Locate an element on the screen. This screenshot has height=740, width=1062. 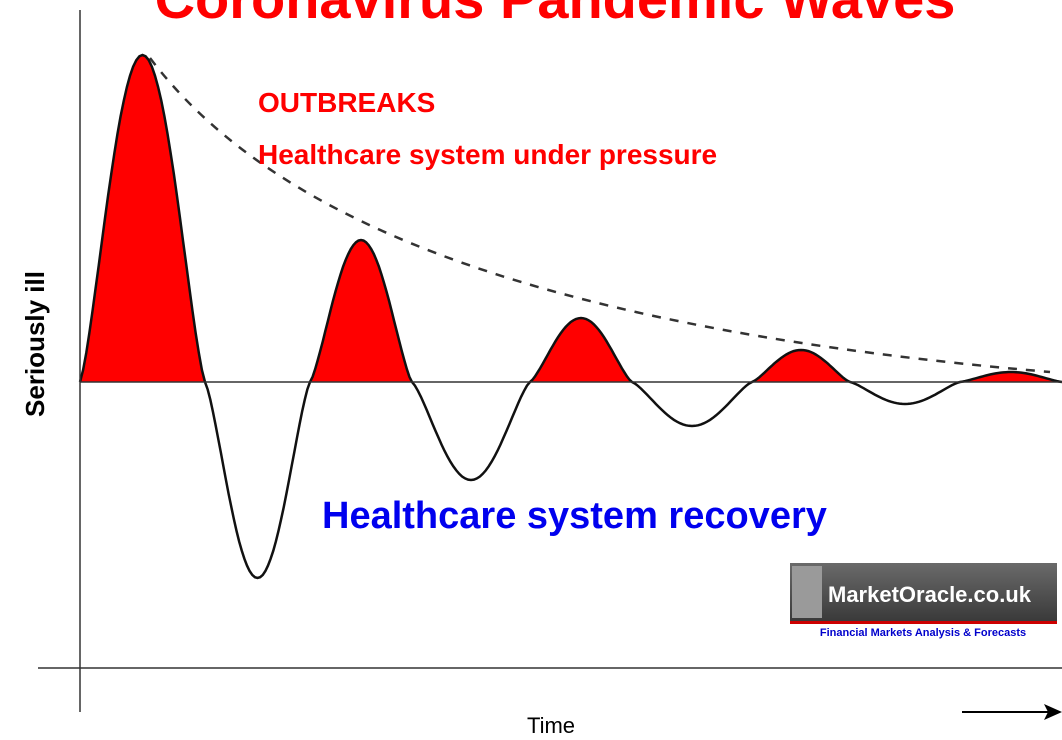
x-axis-label: Time is located at coordinates (551, 725).